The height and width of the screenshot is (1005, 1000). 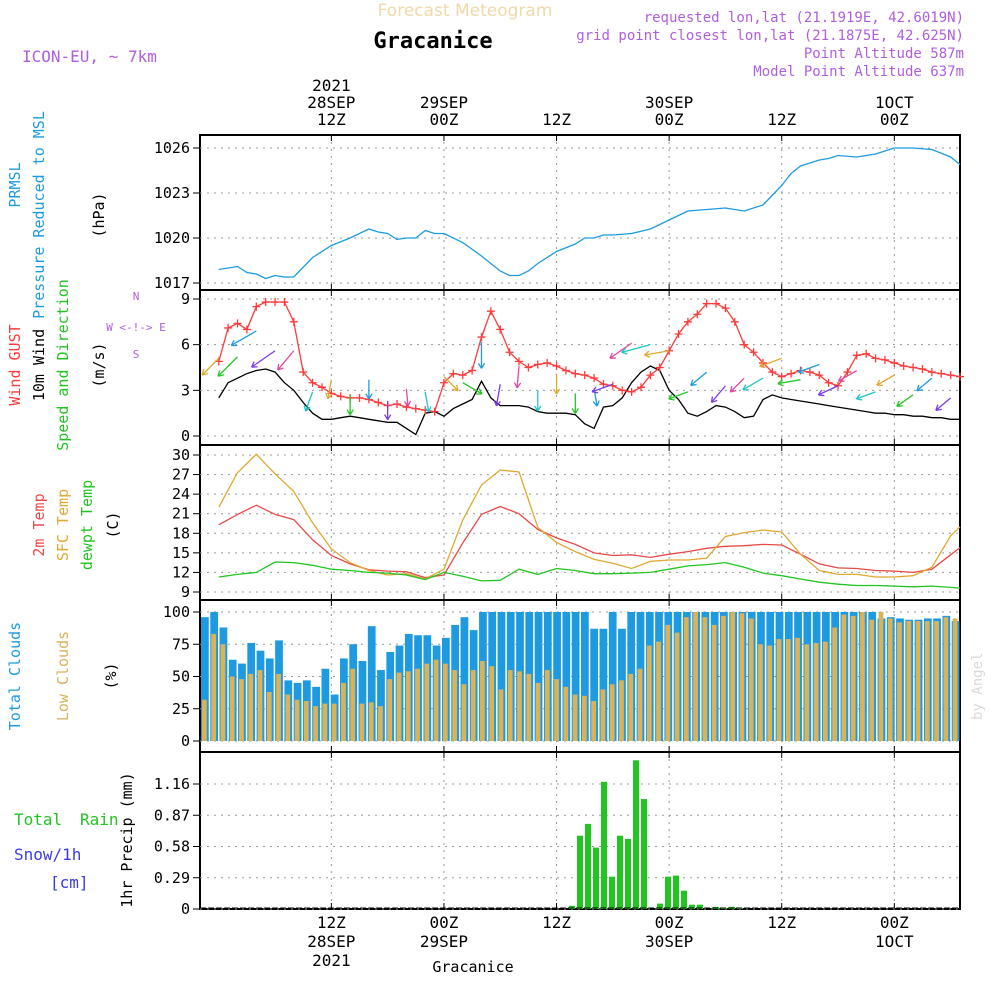 What do you see at coordinates (99, 364) in the screenshot?
I see `wind-unit: (m/s)` at bounding box center [99, 364].